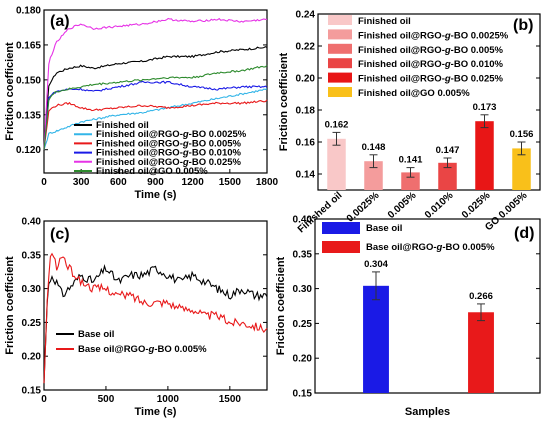  I want to click on y-tick-label-0-2: 0.150, so click(28, 80).